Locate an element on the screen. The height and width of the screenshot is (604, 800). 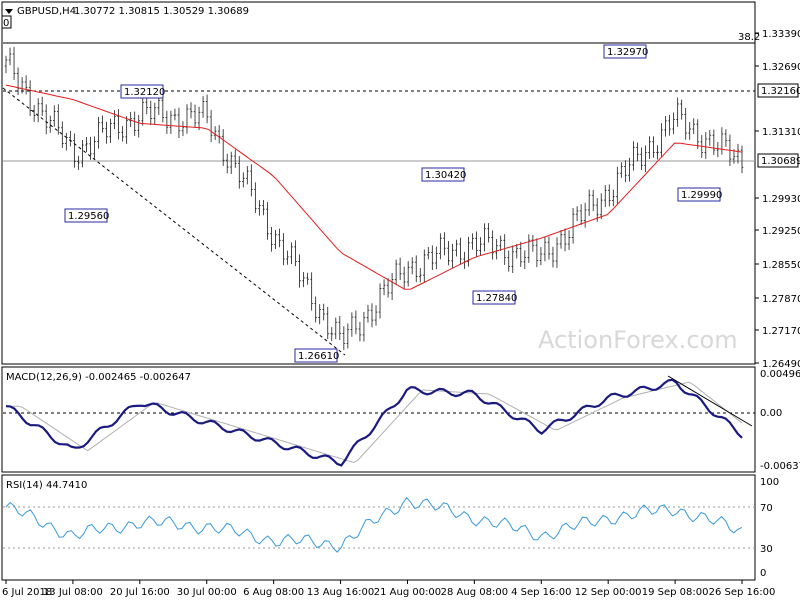
watermark: ActionForex.com is located at coordinates (638, 340).